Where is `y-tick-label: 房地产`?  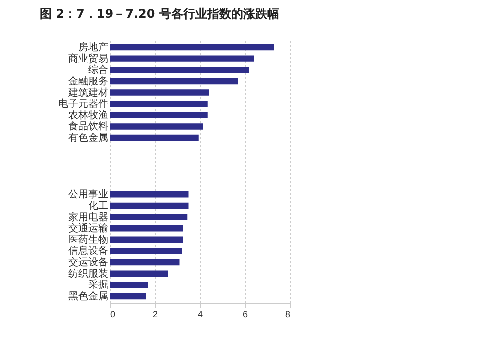 y-tick-label: 房地产 is located at coordinates (93, 48).